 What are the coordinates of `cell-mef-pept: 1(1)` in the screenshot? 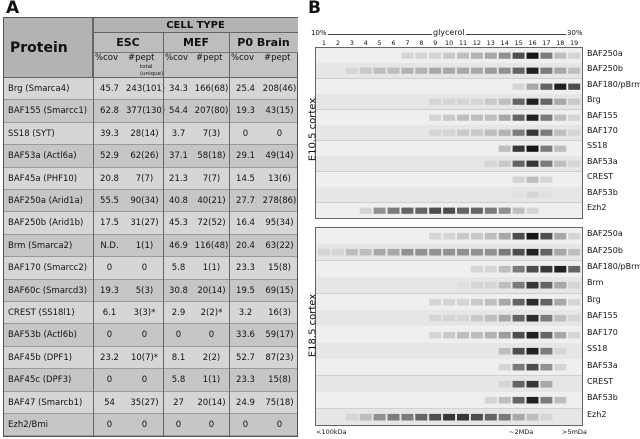 It's located at (211, 268).